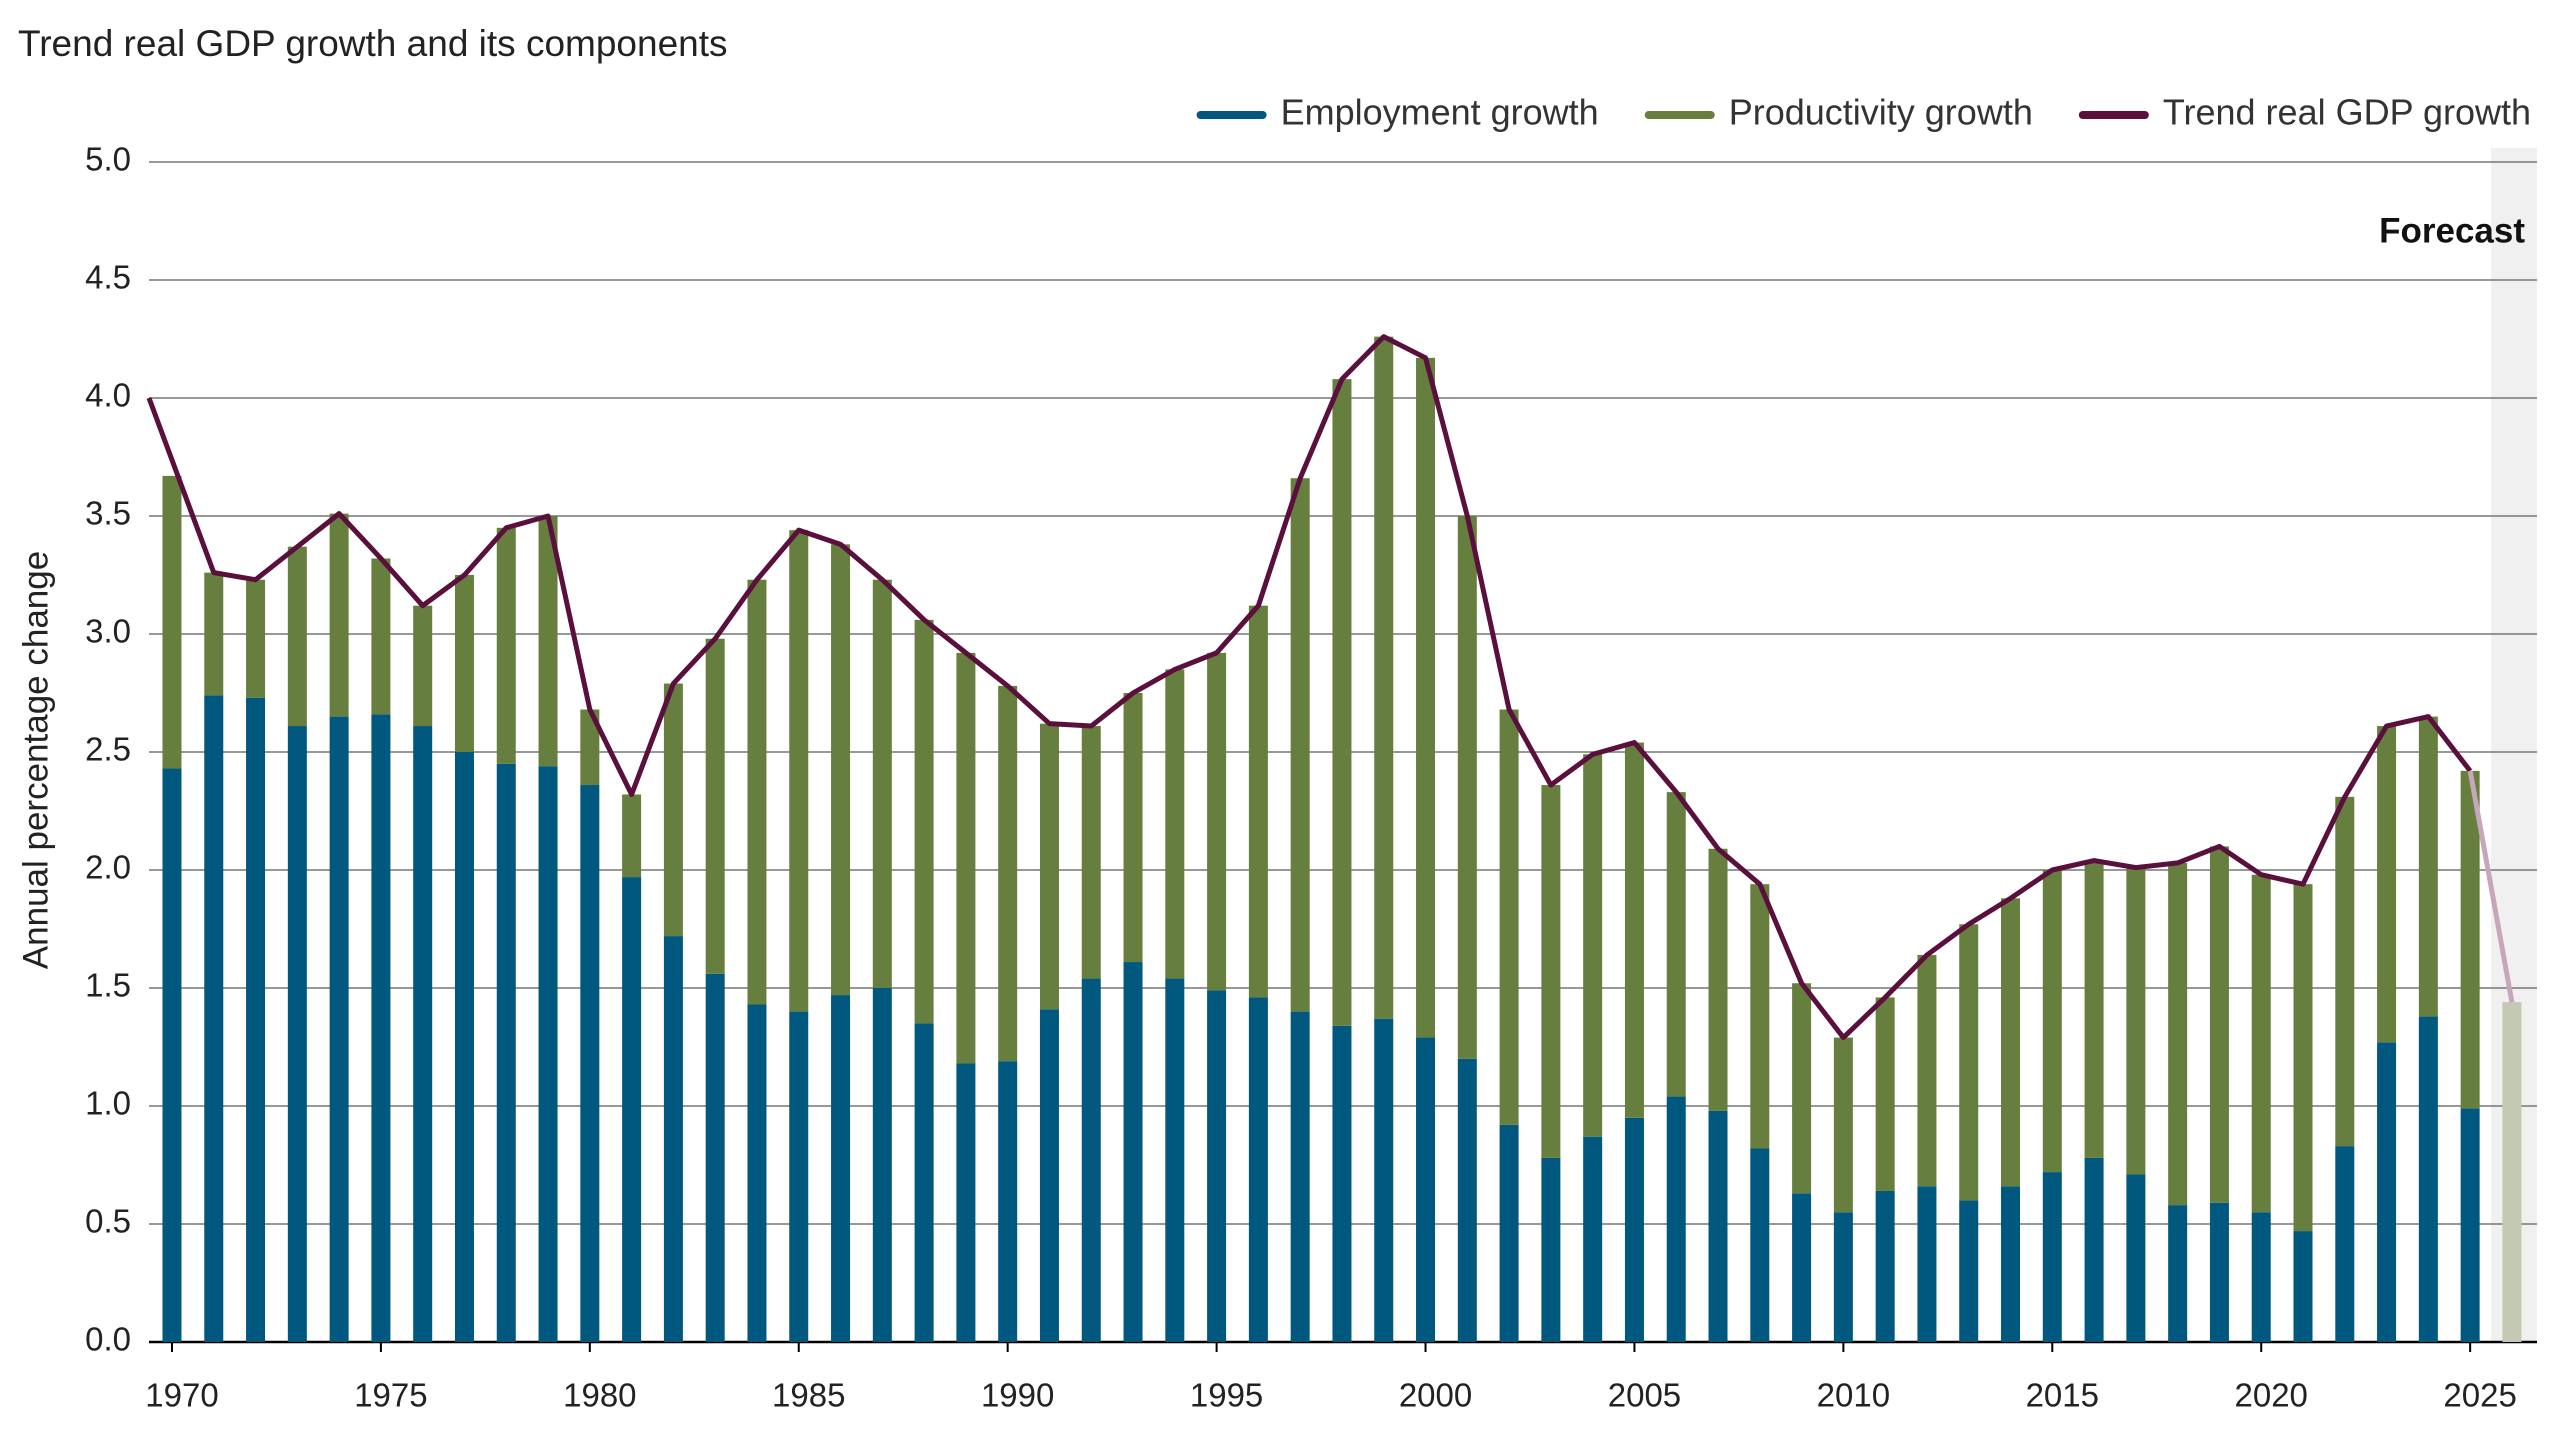 This screenshot has height=1440, width=2560. I want to click on x-tick-label: 1995, so click(1226, 1395).